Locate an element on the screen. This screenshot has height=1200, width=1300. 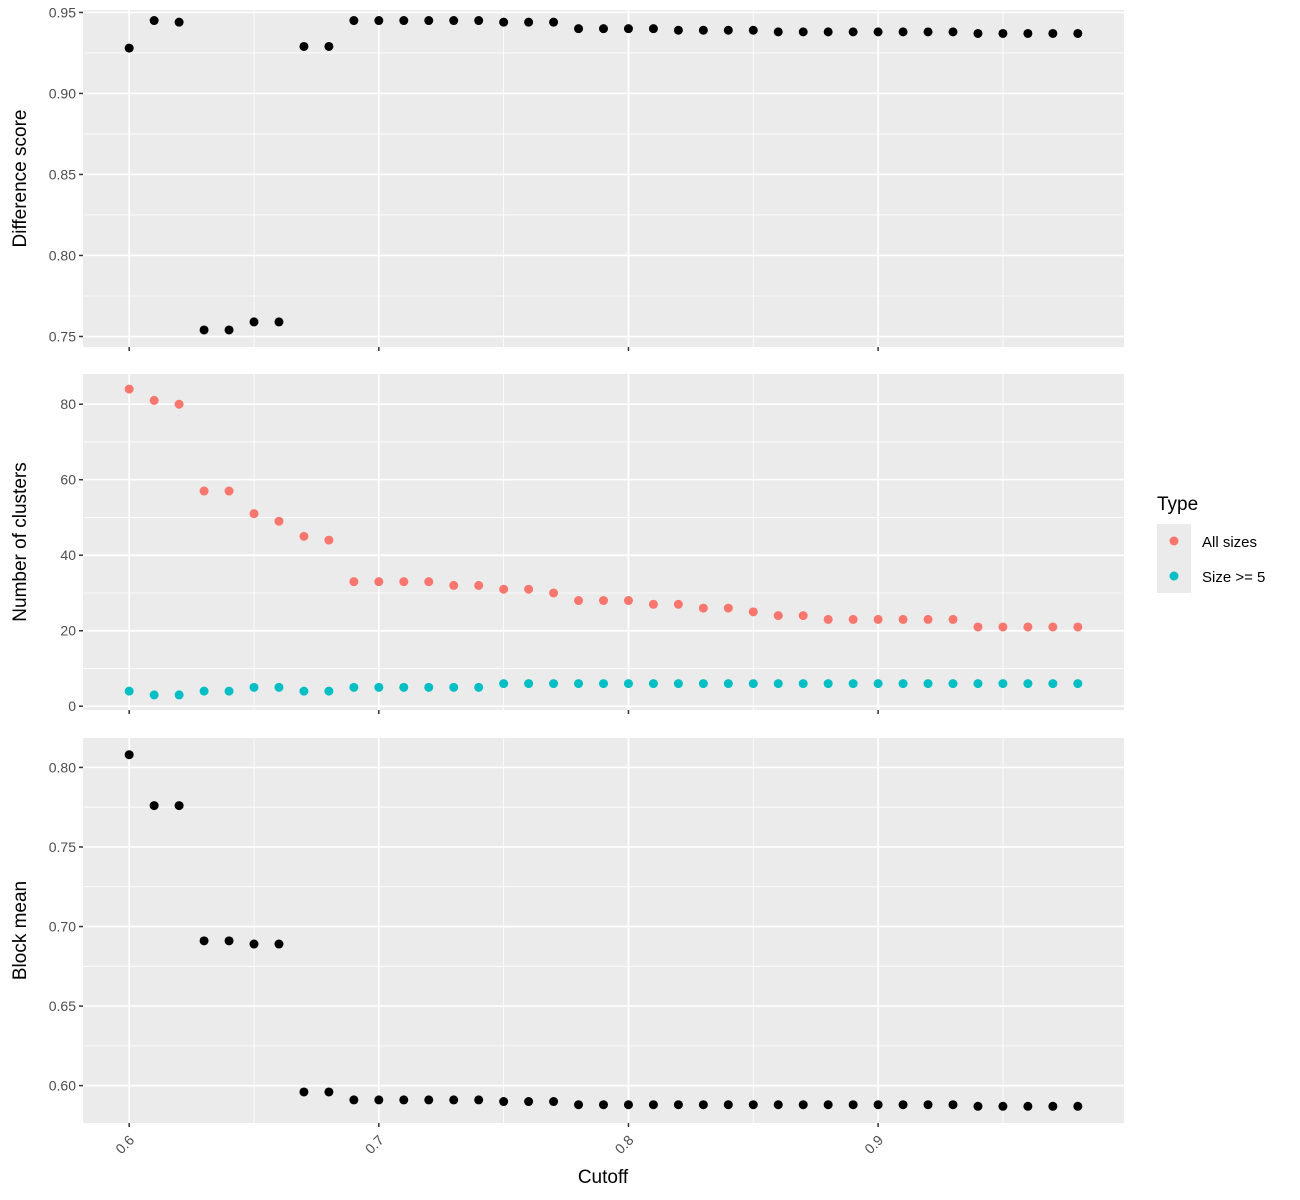
x-axis-title: Cutoff is located at coordinates (603, 1177).